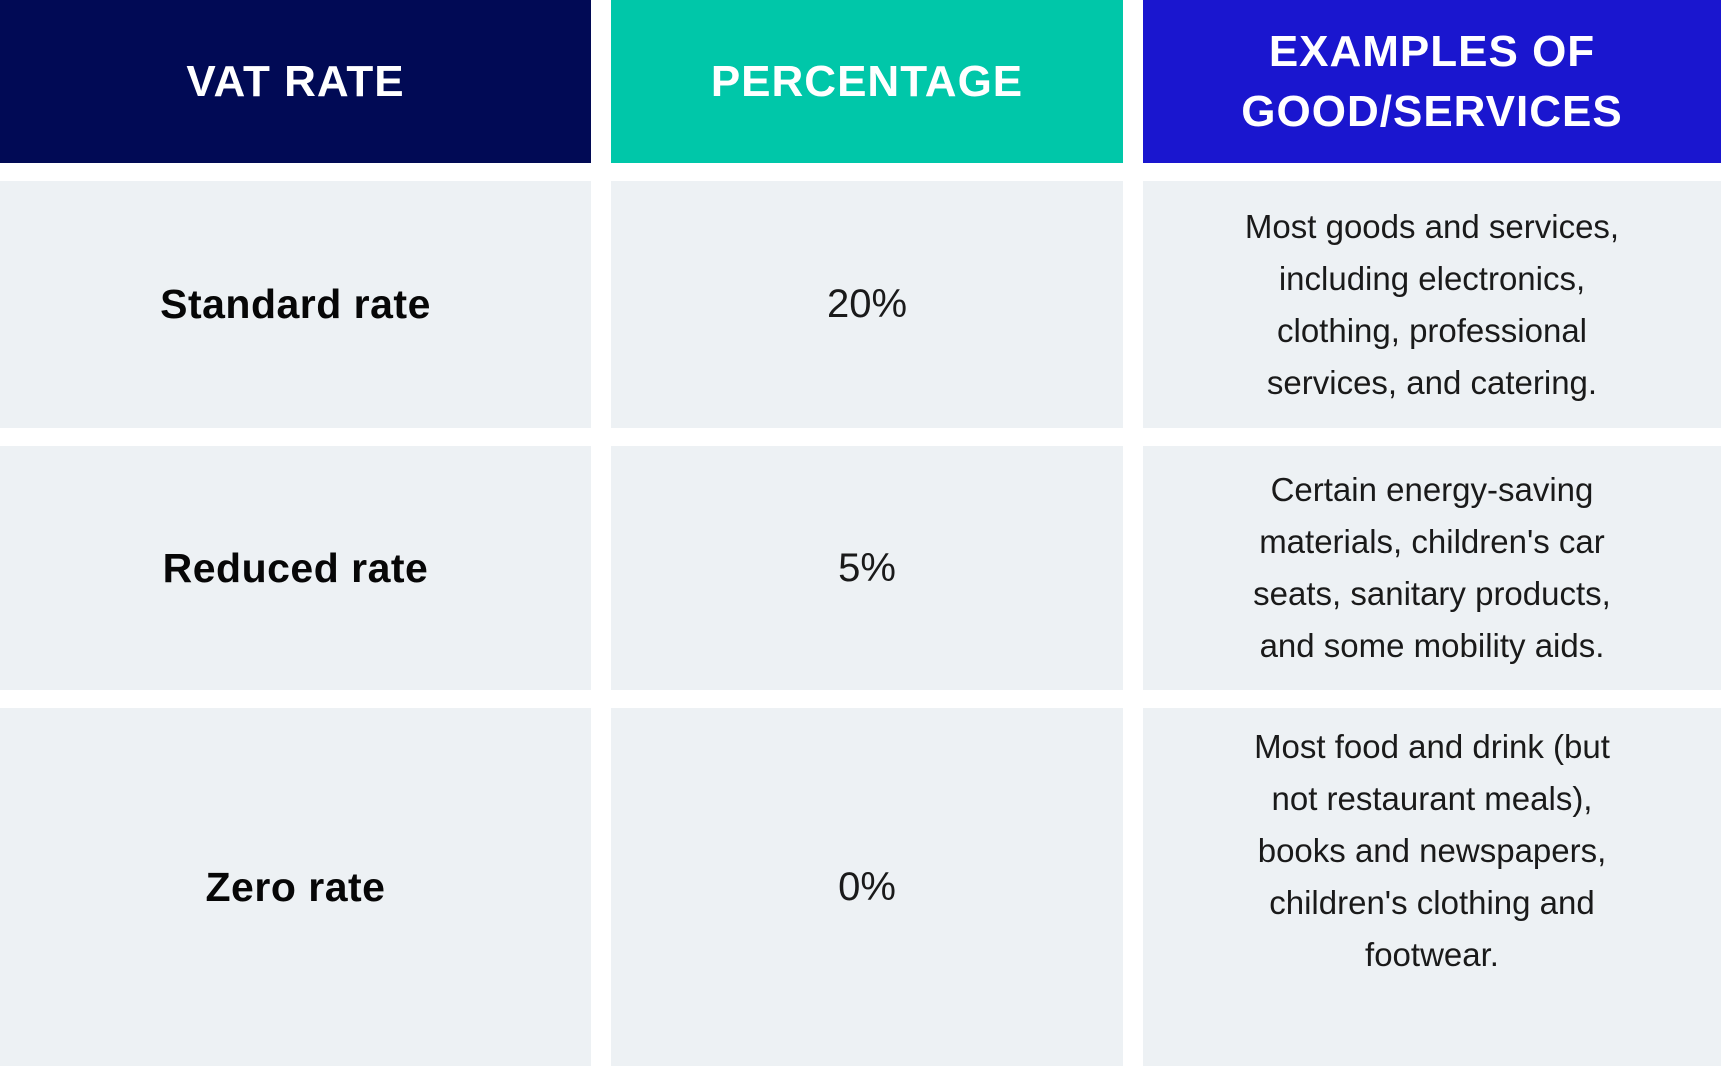 This screenshot has width=1721, height=1066. I want to click on header-label-percentage: PERCENTAGE, so click(867, 81).